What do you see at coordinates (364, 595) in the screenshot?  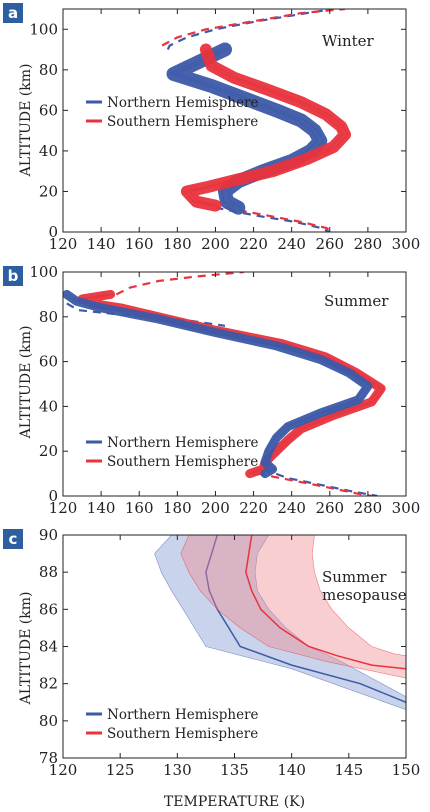 I see `panel-annotation-line: mesopause` at bounding box center [364, 595].